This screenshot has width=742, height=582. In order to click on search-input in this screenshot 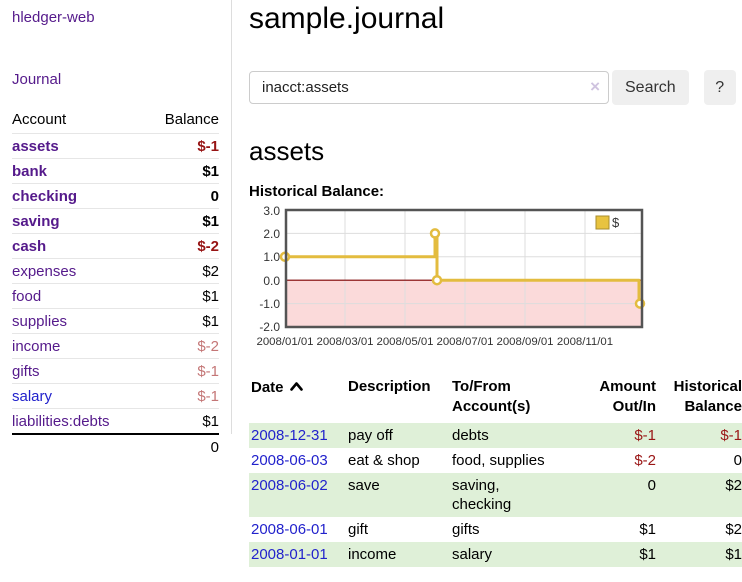, I will do `click(429, 87)`.